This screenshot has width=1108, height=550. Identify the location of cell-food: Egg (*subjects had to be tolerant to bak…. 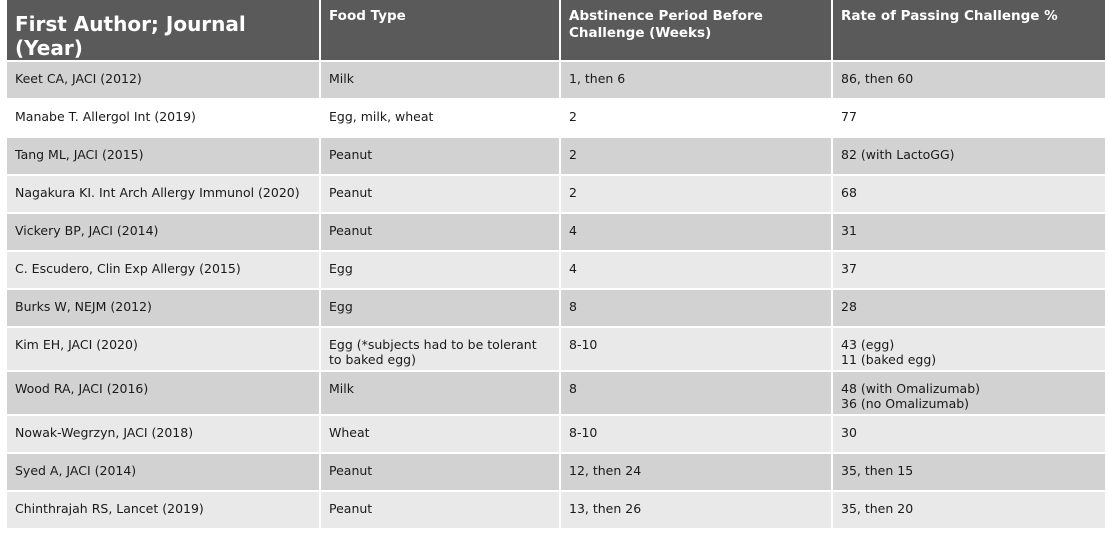
(441, 348).